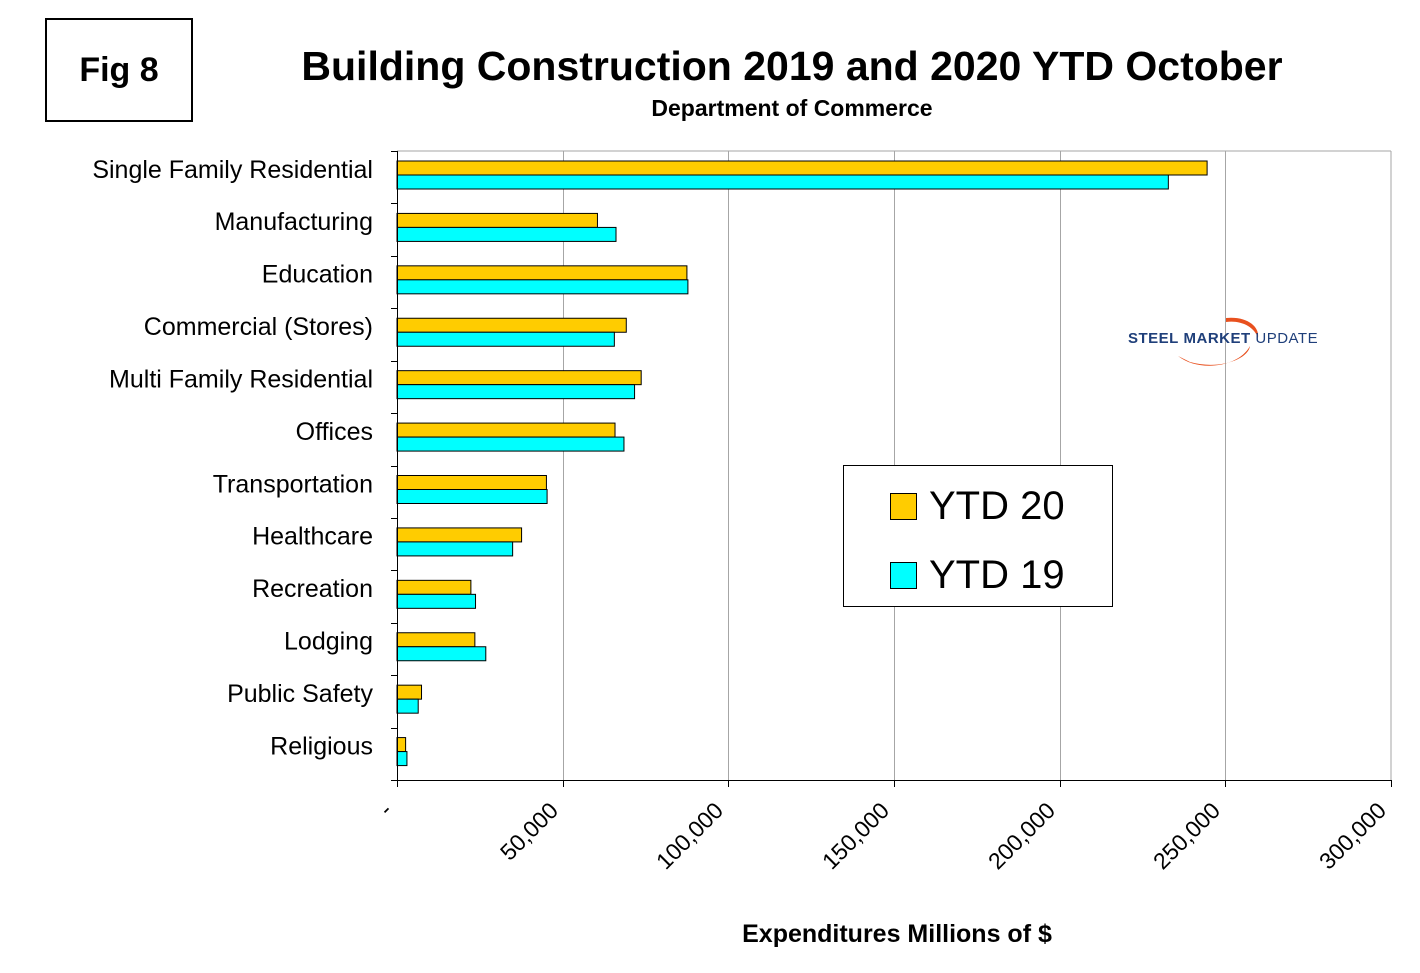  I want to click on bar-ytd20-manufacturing, so click(497, 220).